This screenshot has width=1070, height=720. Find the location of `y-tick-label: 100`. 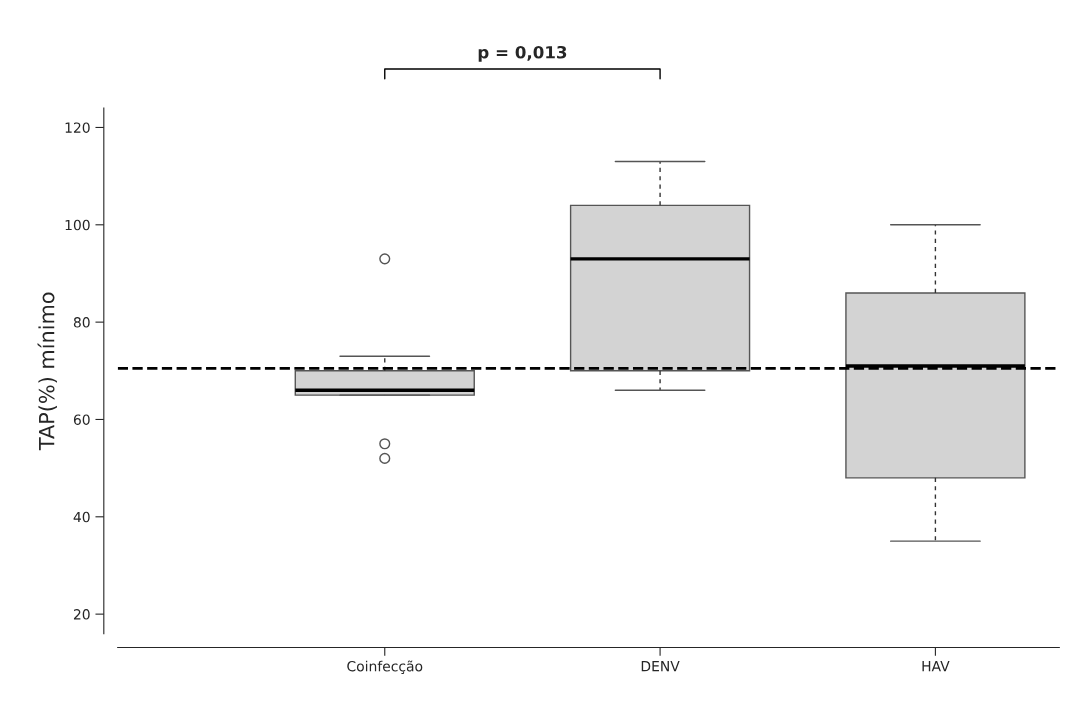

y-tick-label: 100 is located at coordinates (77, 225).